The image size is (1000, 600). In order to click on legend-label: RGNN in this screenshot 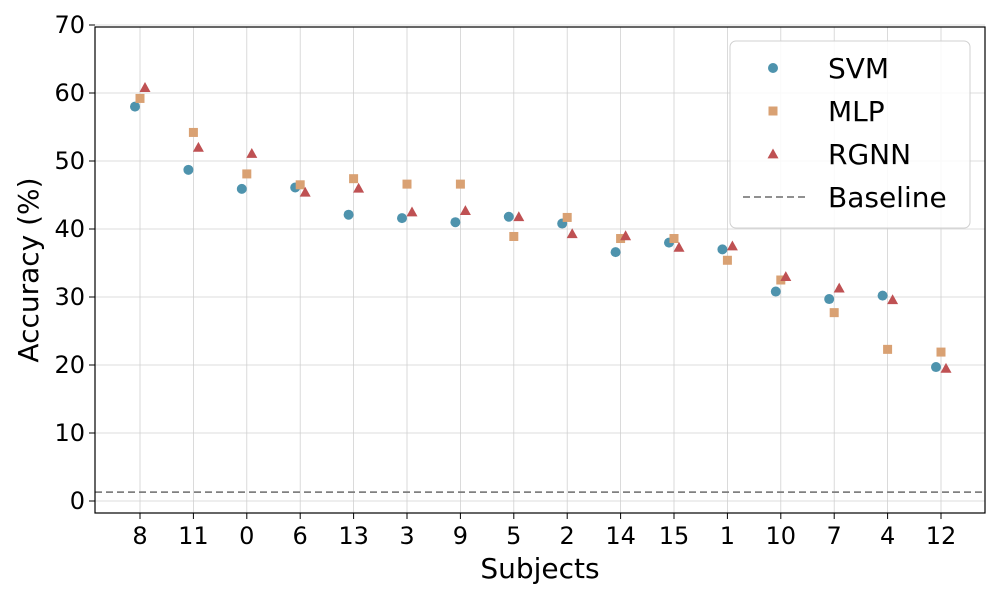, I will do `click(869, 154)`.